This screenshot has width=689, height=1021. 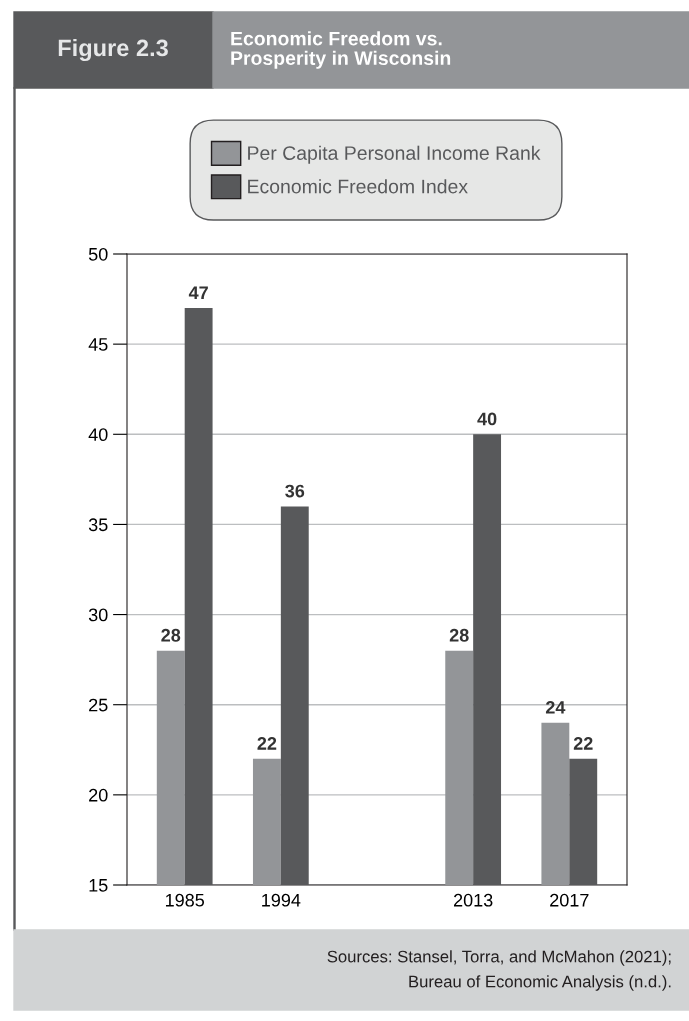 I want to click on y-tick-label: 30, so click(x=98, y=615).